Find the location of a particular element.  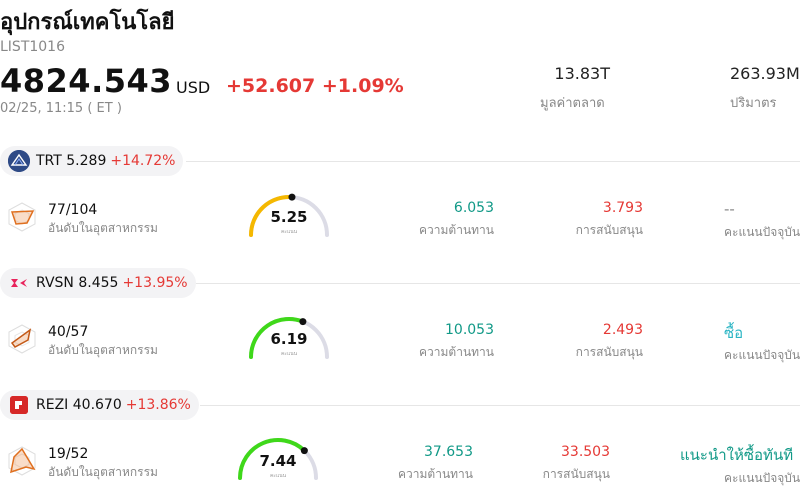

support-value: 33.503 is located at coordinates (585, 452).